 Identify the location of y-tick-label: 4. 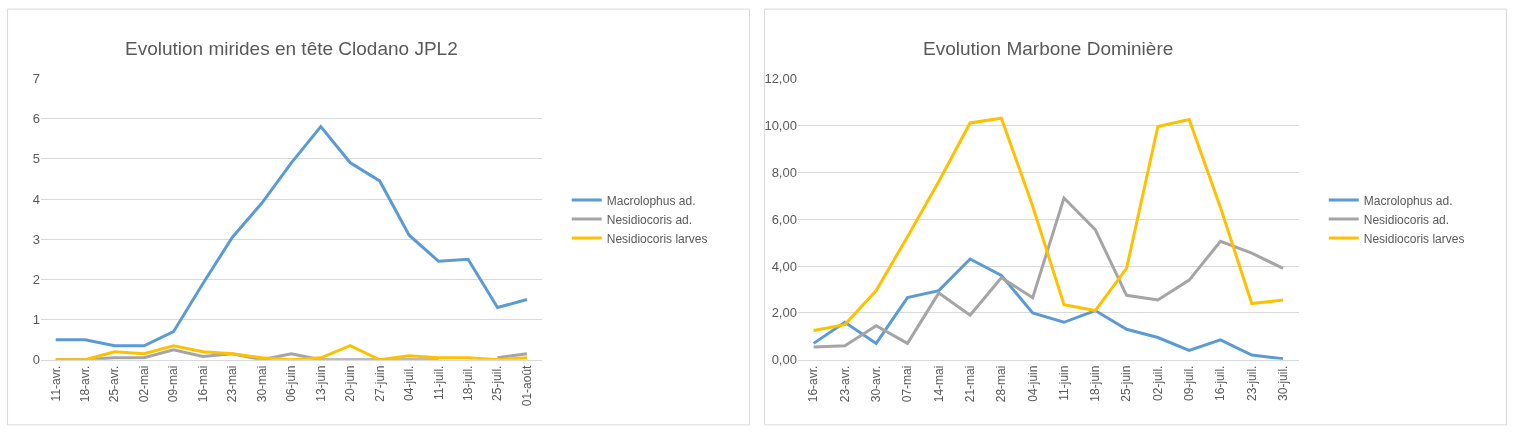
(36, 199).